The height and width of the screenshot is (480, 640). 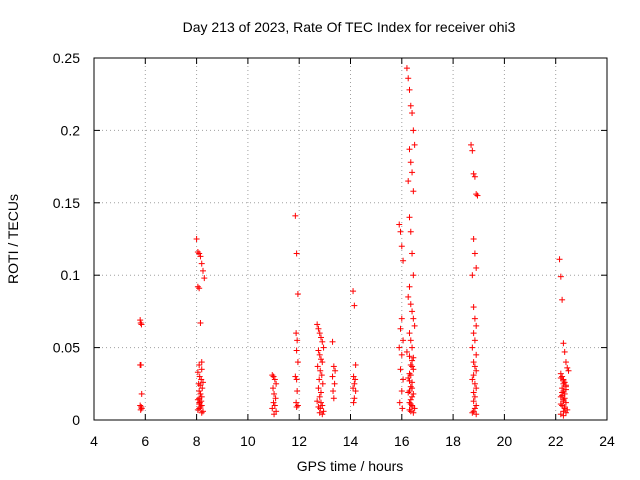 What do you see at coordinates (66, 239) in the screenshot?
I see `y-tick-labels: 0 0.05 0.1 0.15 0.2 0.25` at bounding box center [66, 239].